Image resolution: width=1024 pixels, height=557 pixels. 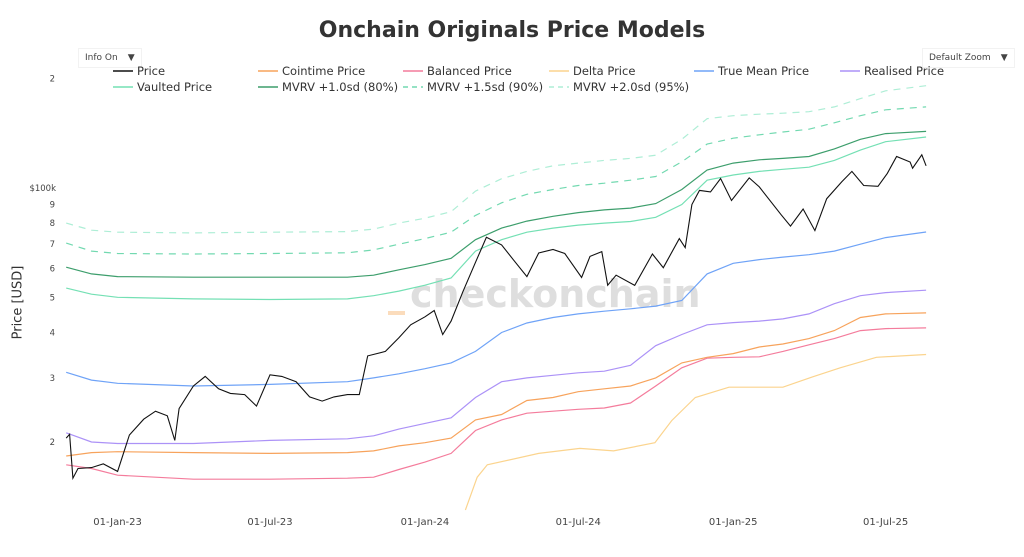 What do you see at coordinates (631, 87) in the screenshot?
I see `legend-label: MVRV +2.0sd (95%)` at bounding box center [631, 87].